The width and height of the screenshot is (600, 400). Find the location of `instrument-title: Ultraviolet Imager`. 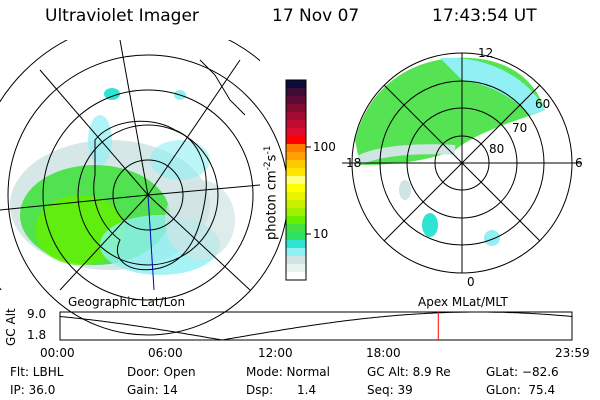

instrument-title: Ultraviolet Imager is located at coordinates (122, 16).